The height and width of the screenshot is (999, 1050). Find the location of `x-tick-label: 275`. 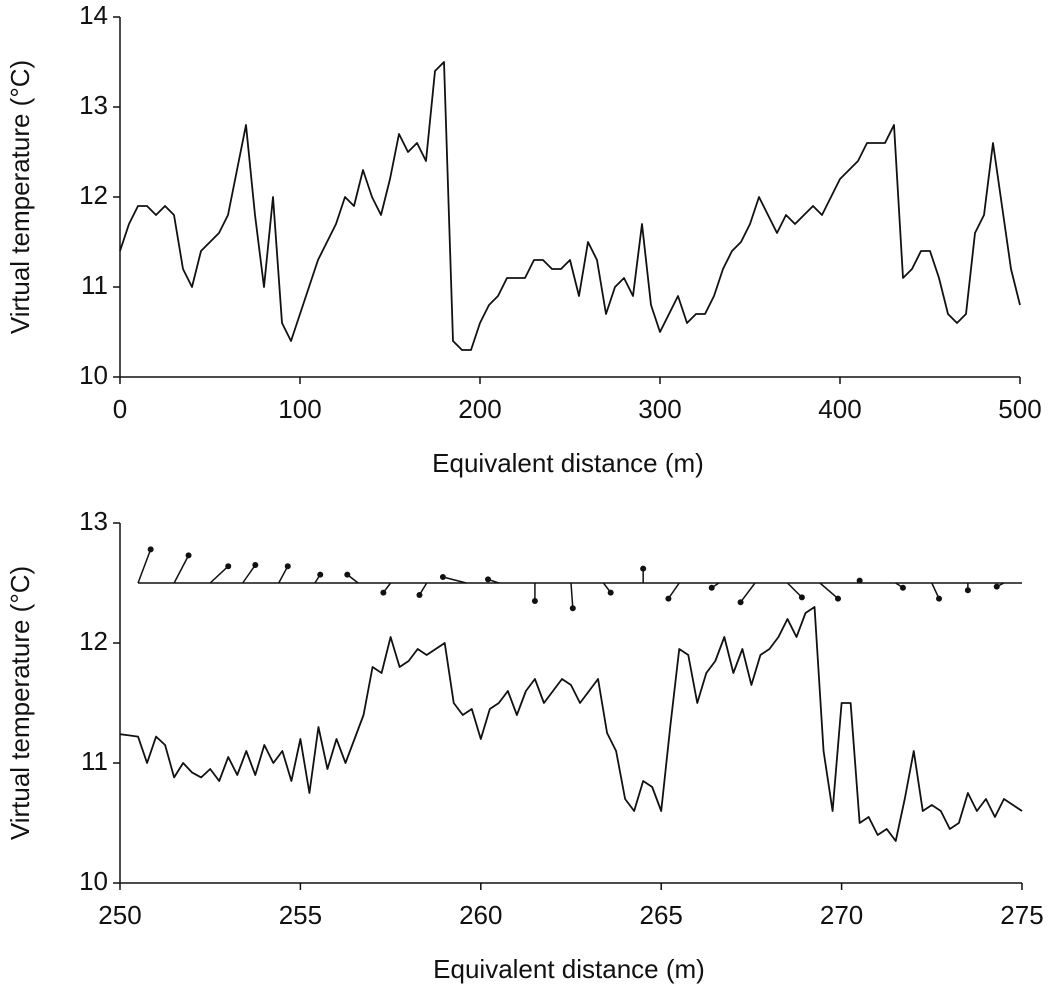

x-tick-label: 275 is located at coordinates (1021, 915).